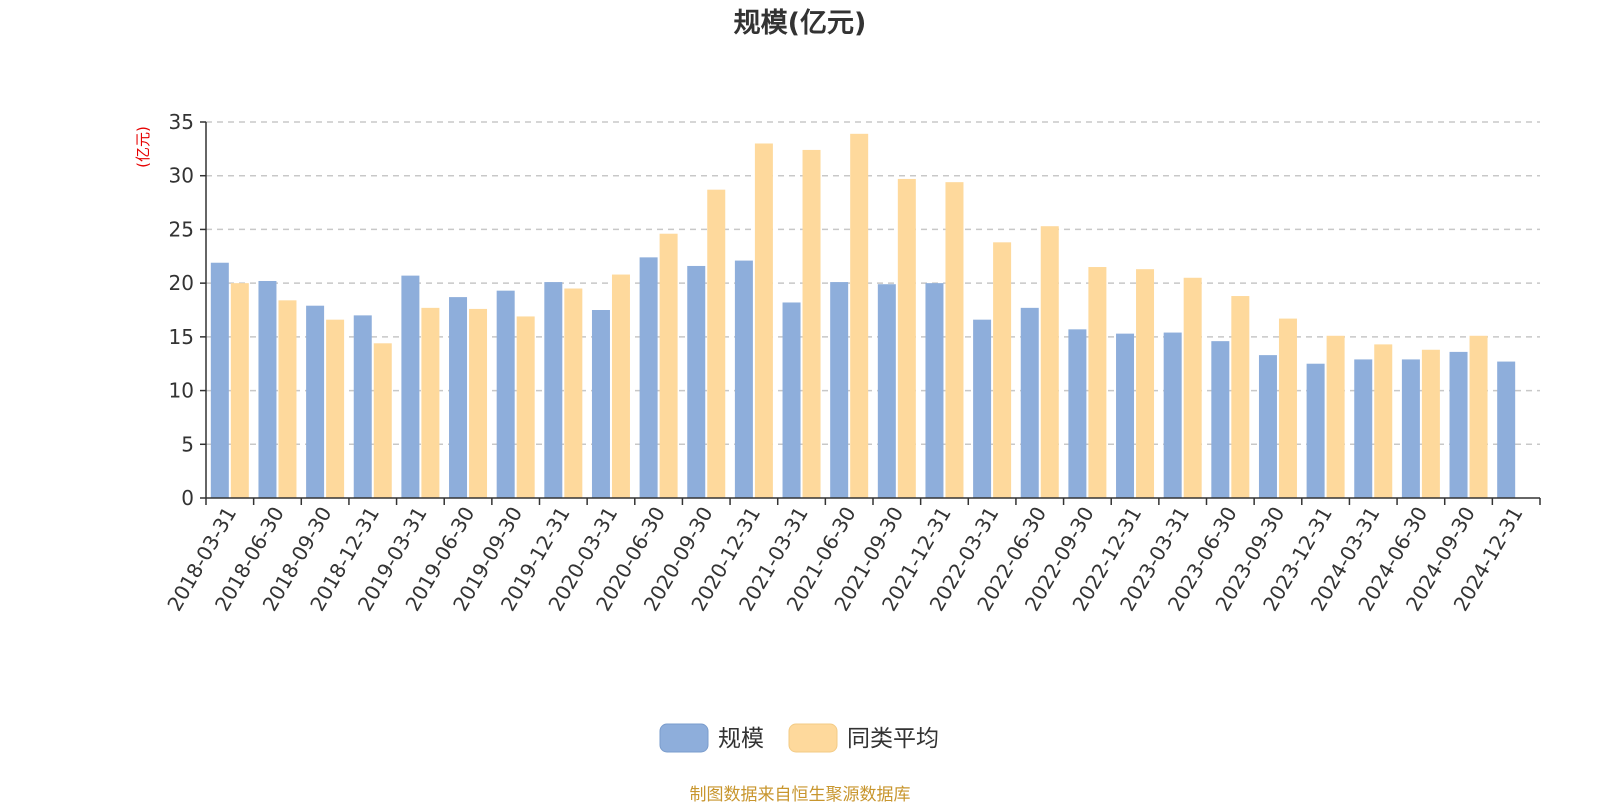 This screenshot has height=805, width=1600. Describe the element at coordinates (187, 498) in the screenshot. I see `y-tick-label: 0` at that location.